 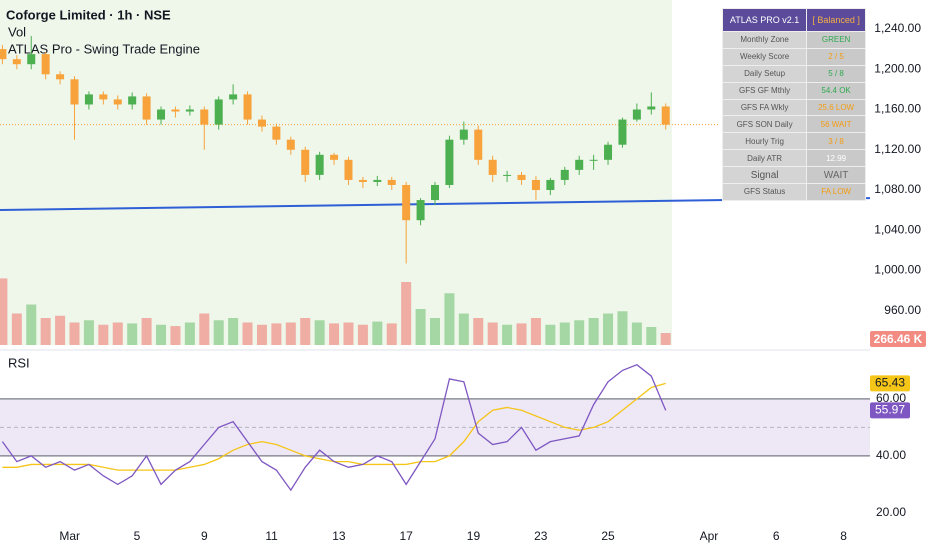 I want to click on row-value: 2 / 5, so click(x=836, y=56).